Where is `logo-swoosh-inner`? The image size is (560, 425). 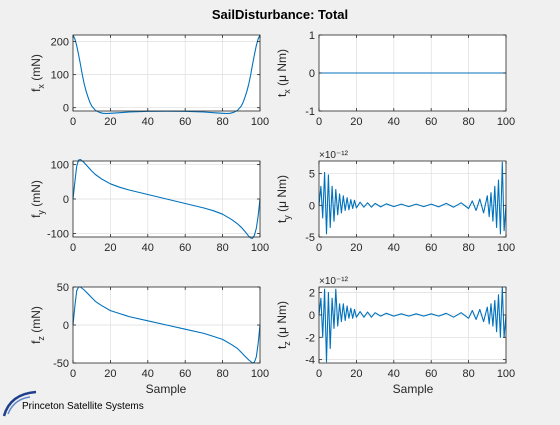 logo-swoosh-inner is located at coordinates (19, 405).